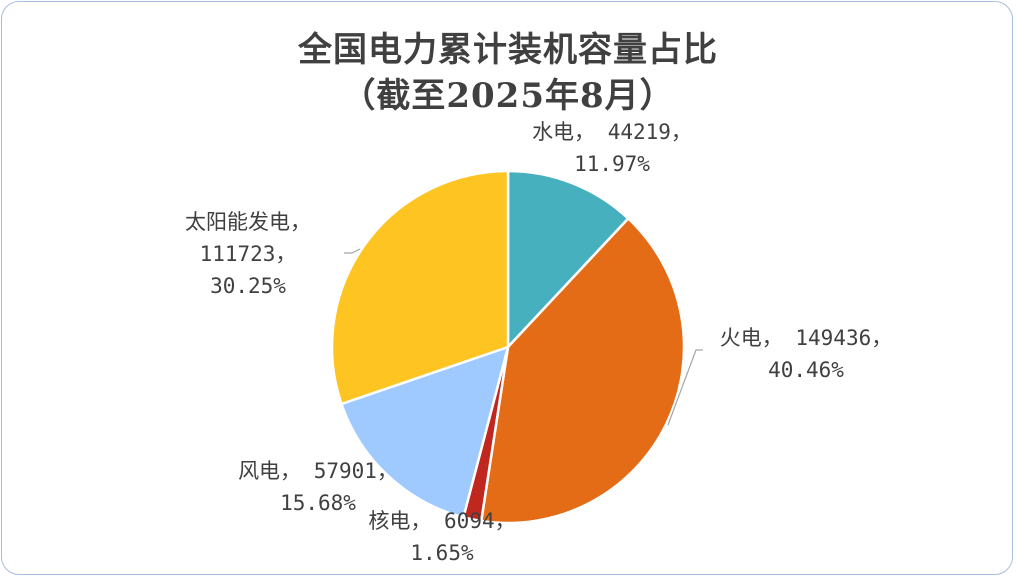  I want to click on data-label-1: 火电， 149436， 40.46%, so click(806, 354).